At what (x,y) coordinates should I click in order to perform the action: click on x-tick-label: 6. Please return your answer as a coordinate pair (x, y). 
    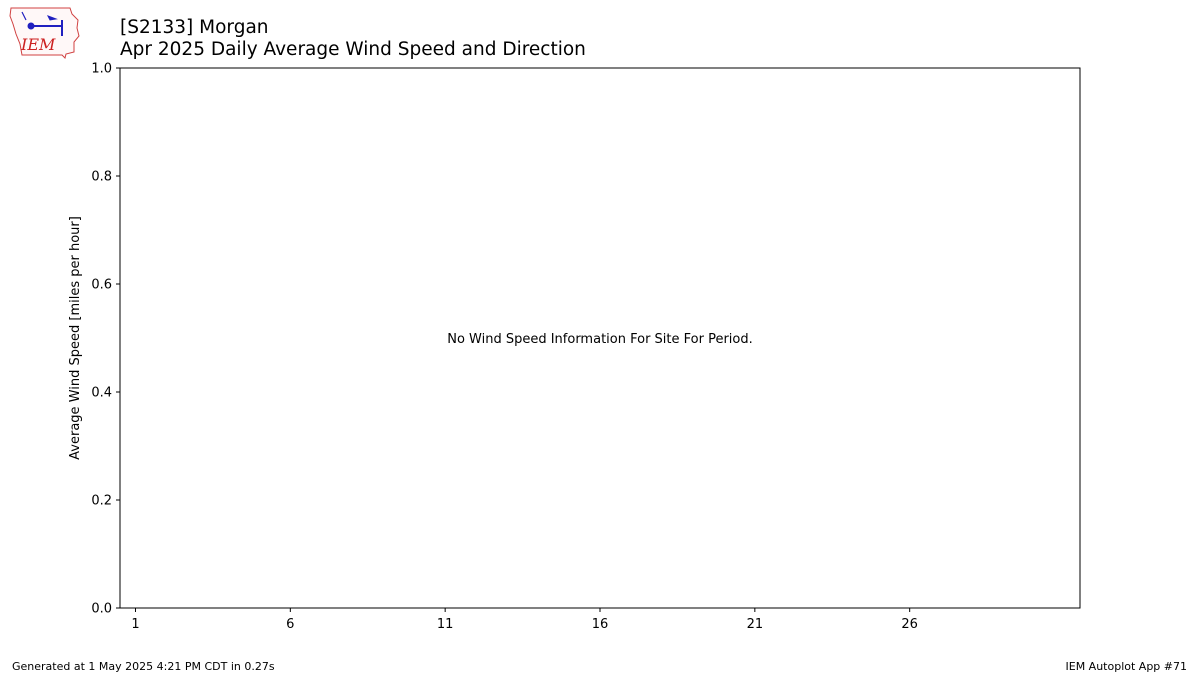
    Looking at the image, I should click on (290, 624).